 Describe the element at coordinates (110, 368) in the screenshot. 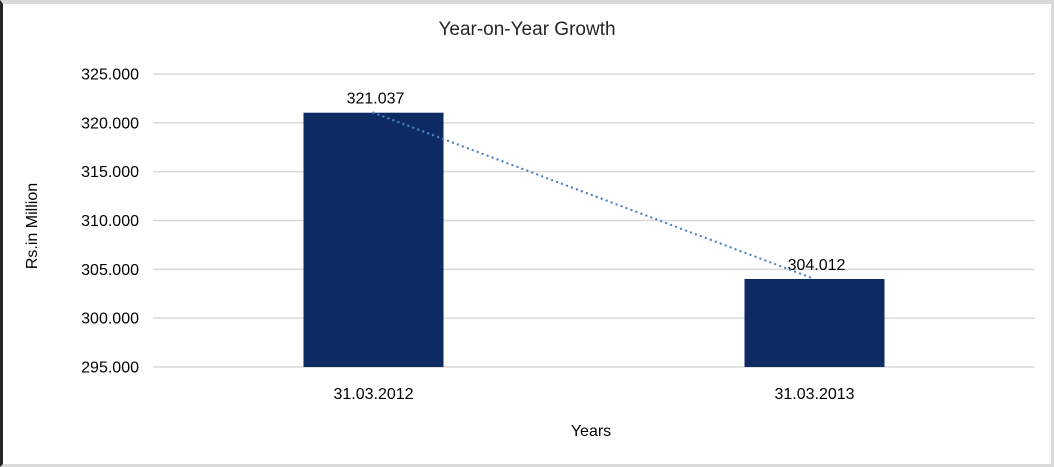

I see `y-tick-label: 295.000` at that location.